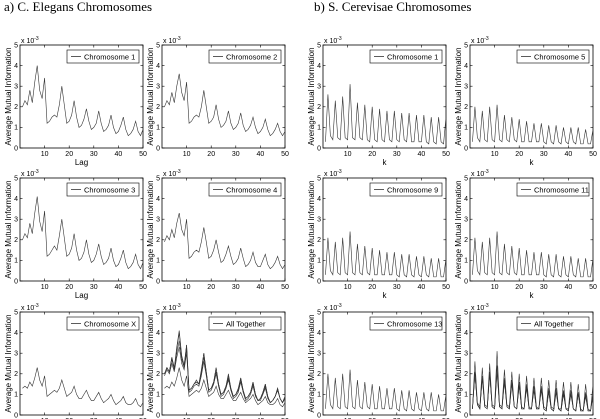 This screenshot has height=419, width=600. What do you see at coordinates (251, 56) in the screenshot?
I see `legend-label: Chromosome 2` at bounding box center [251, 56].